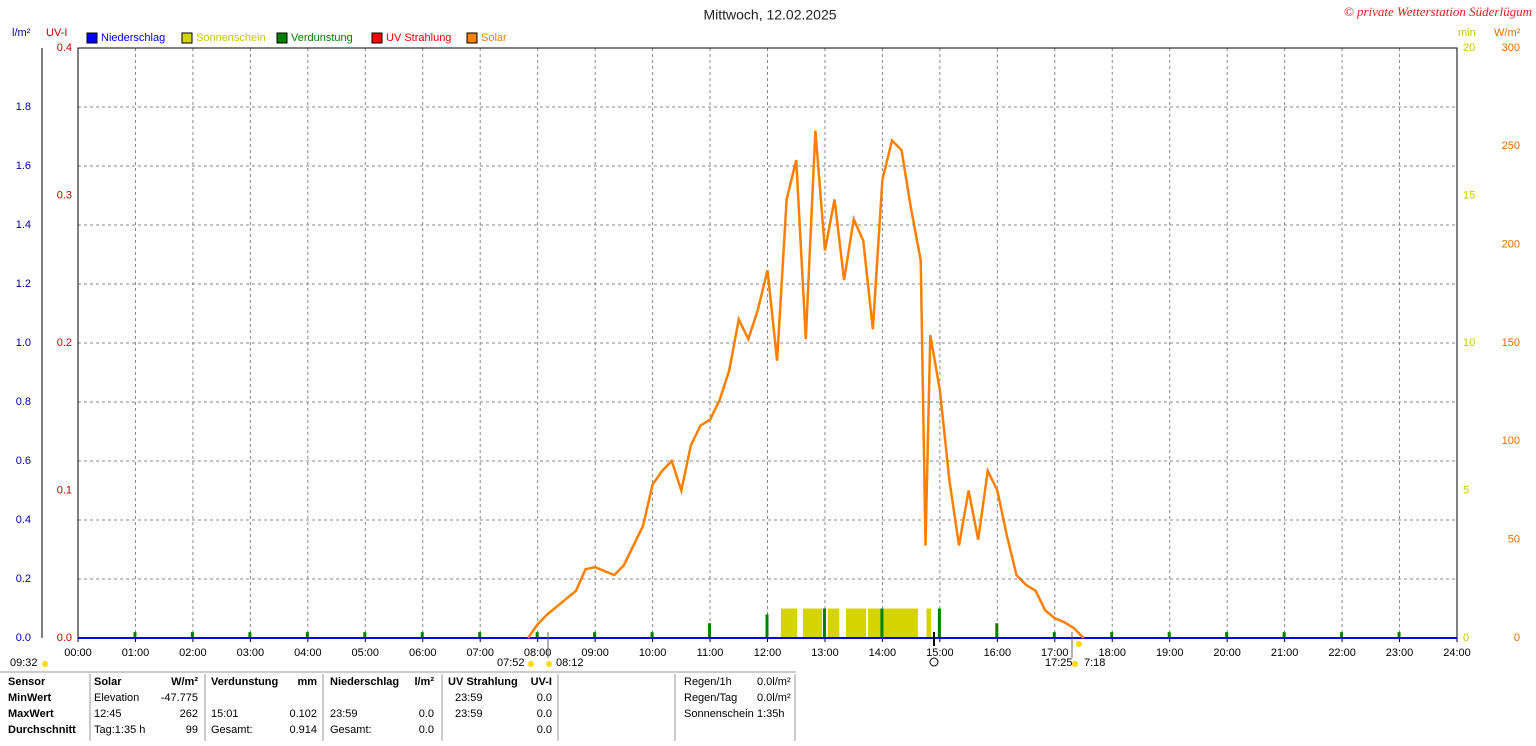 This screenshot has width=1536, height=746. I want to click on annotation: 09:32, so click(24, 663).